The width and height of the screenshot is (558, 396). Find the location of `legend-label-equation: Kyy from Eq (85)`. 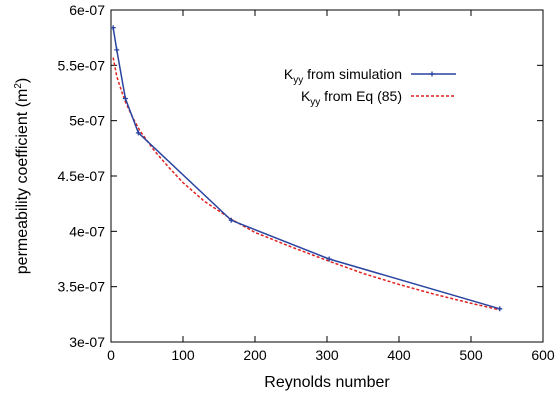

legend-label-equation: Kyy from Eq (85) is located at coordinates (351, 98).